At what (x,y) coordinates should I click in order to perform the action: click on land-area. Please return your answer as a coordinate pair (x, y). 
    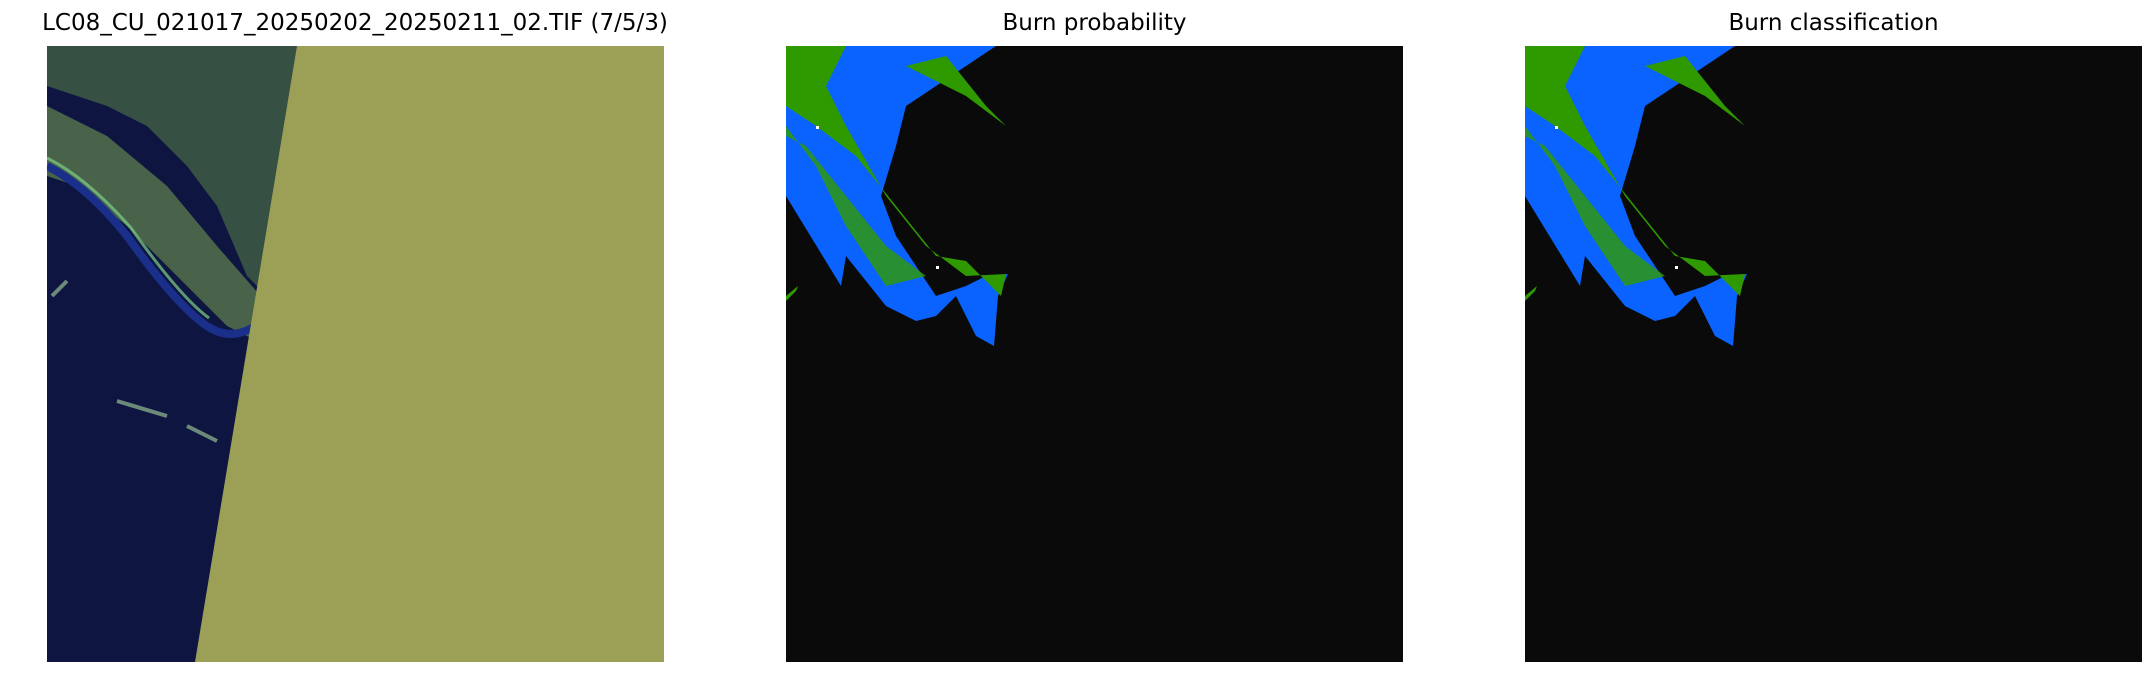
    Looking at the image, I should click on (172, 176).